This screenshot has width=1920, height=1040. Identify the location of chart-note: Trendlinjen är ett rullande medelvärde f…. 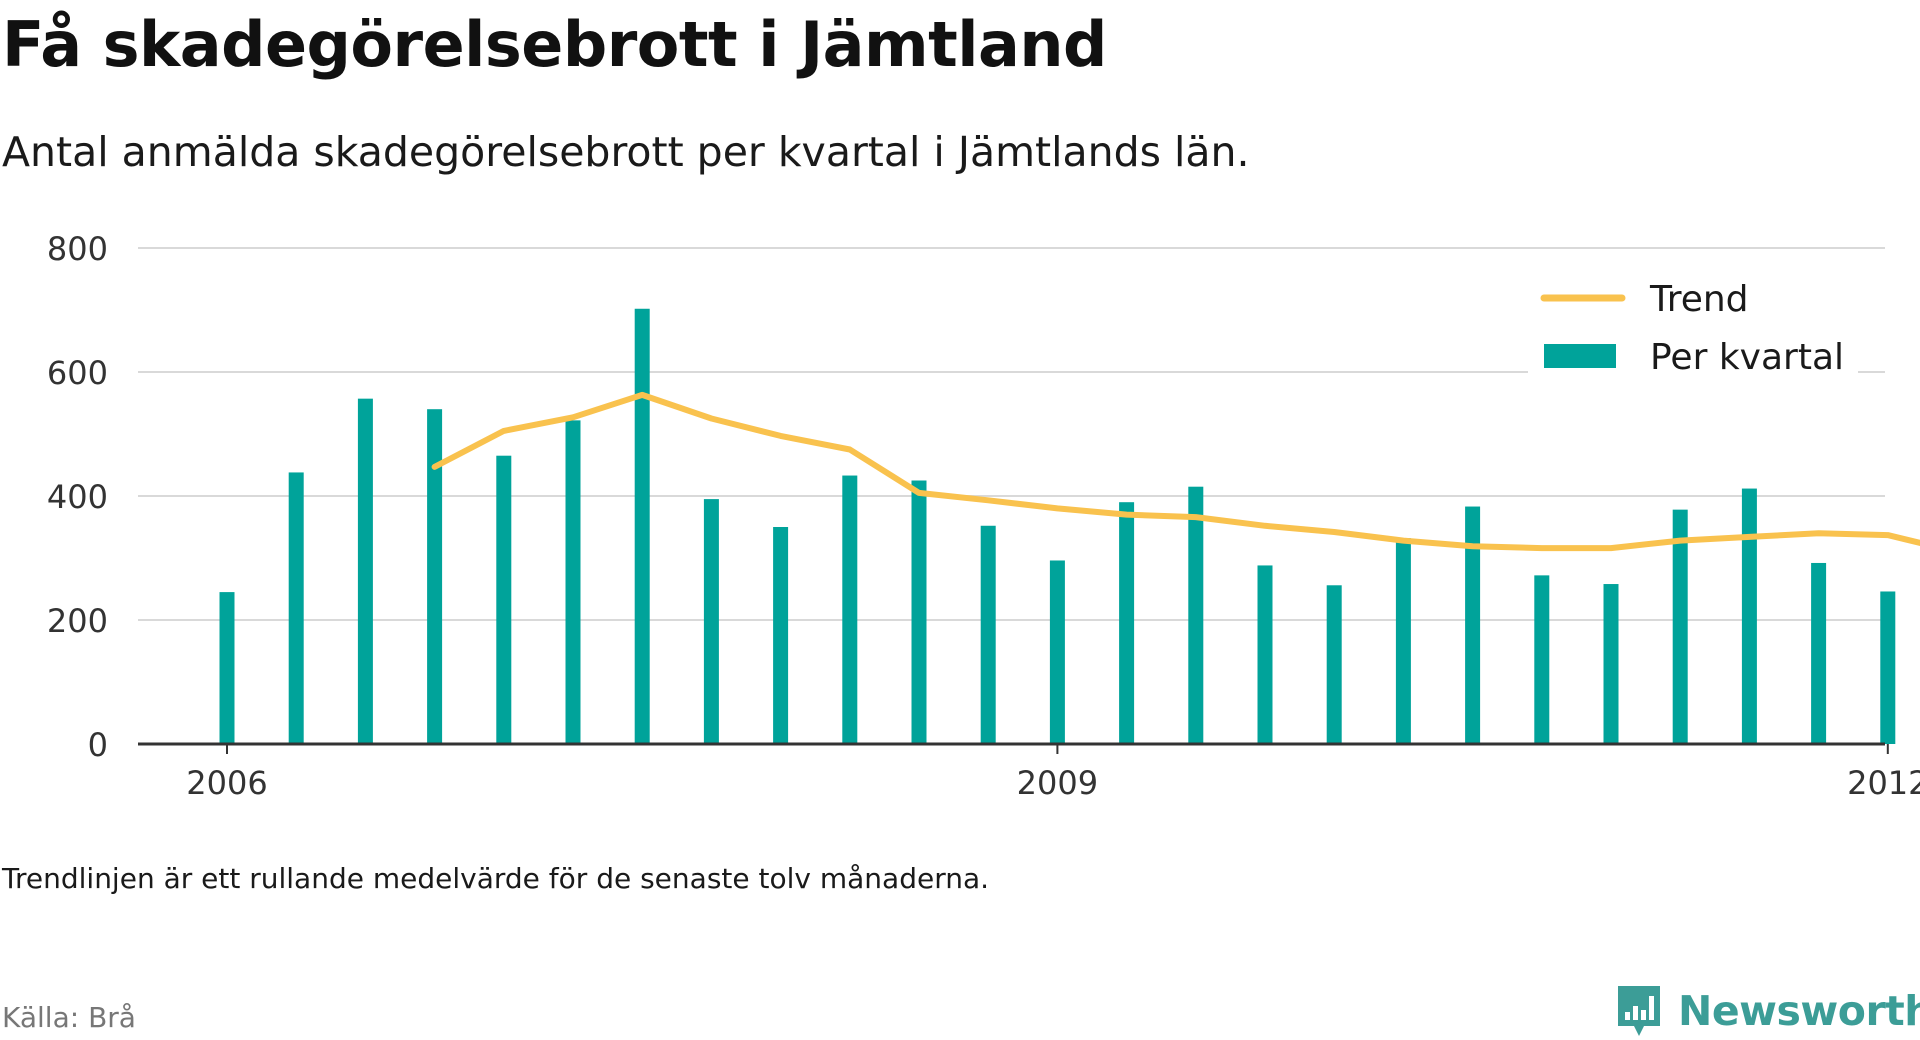
(496, 878).